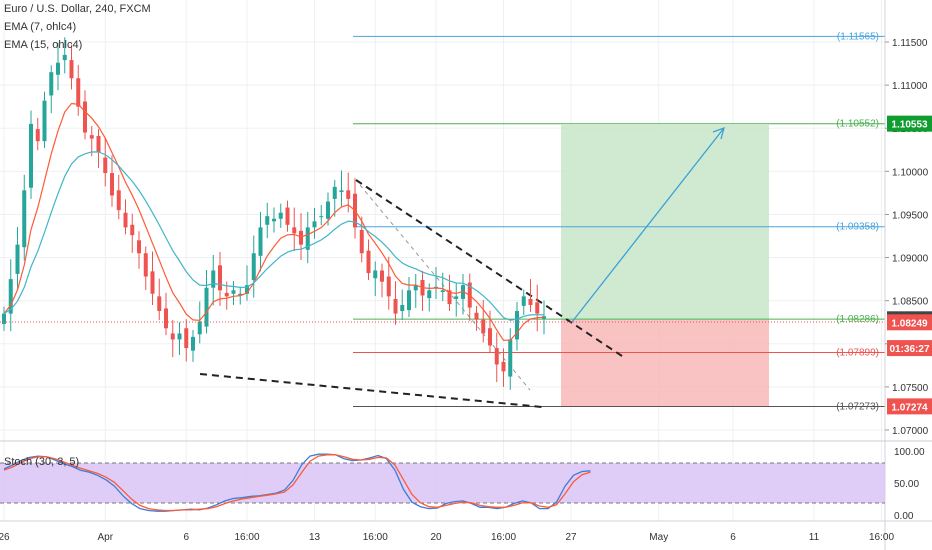 The width and height of the screenshot is (932, 550). I want to click on level-label: (1.07899), so click(857, 352).